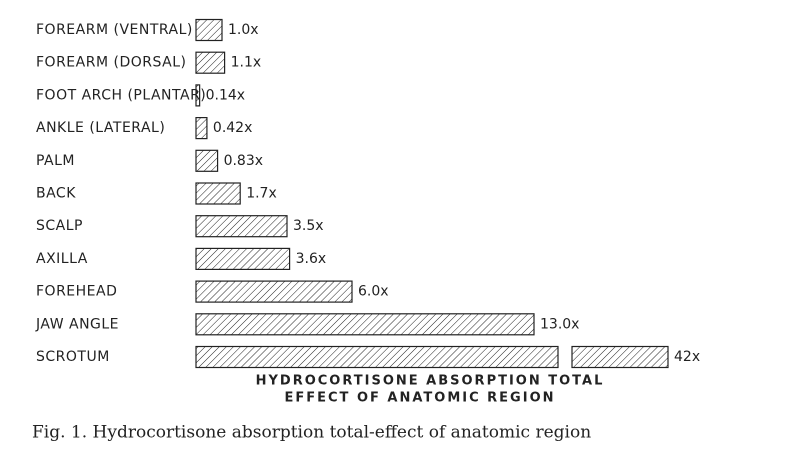 Image resolution: width=800 pixels, height=464 pixels. What do you see at coordinates (308, 226) in the screenshot?
I see `data-label: 3.5x` at bounding box center [308, 226].